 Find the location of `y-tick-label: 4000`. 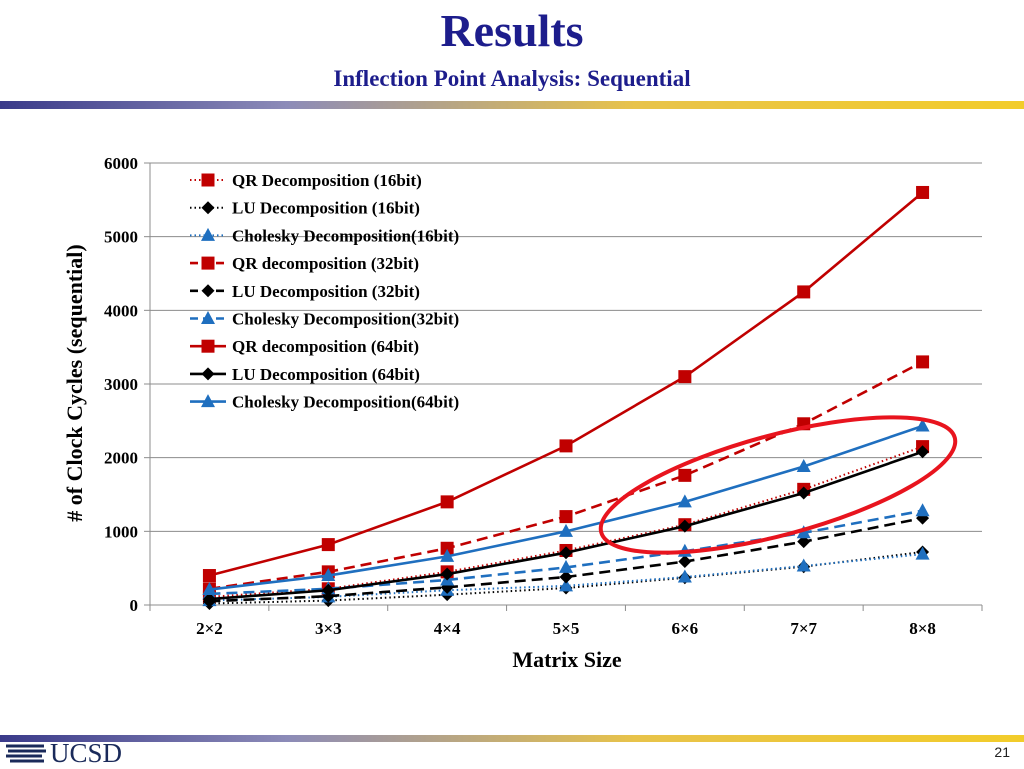

y-tick-label: 4000 is located at coordinates (121, 310).